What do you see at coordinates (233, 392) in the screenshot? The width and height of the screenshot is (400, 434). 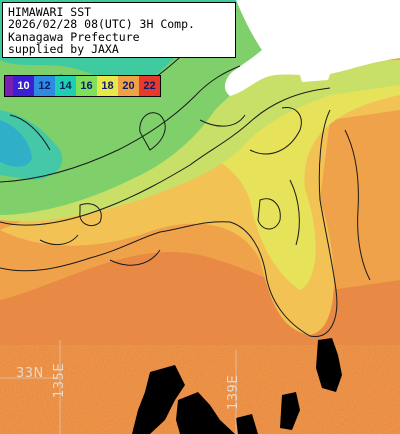 I see `lon-label-139e: 139E` at bounding box center [233, 392].